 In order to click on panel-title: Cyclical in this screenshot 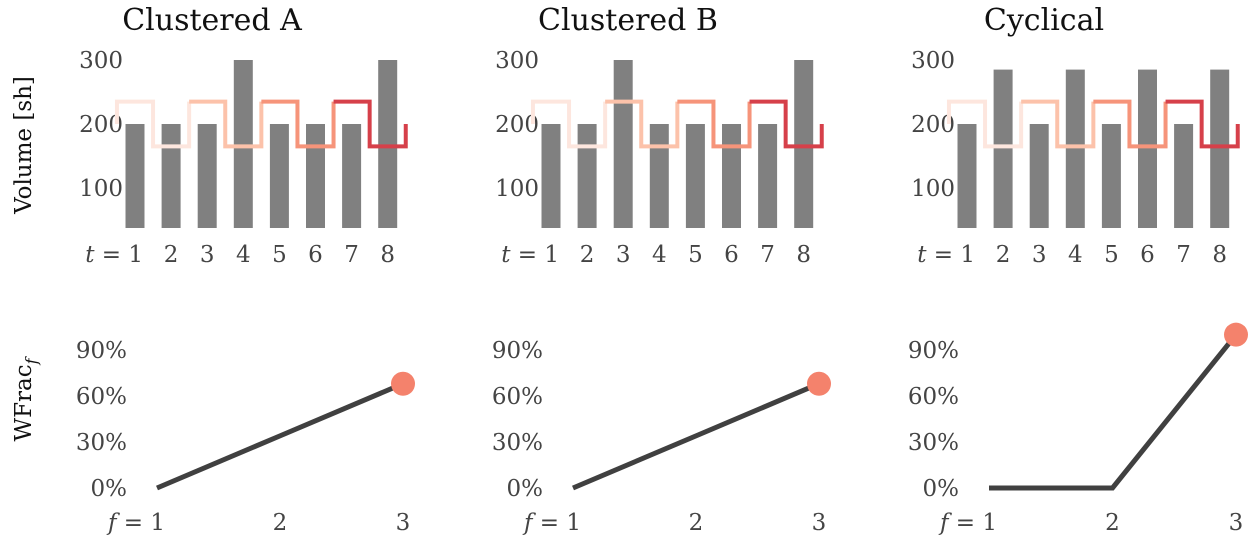, I will do `click(1044, 20)`.